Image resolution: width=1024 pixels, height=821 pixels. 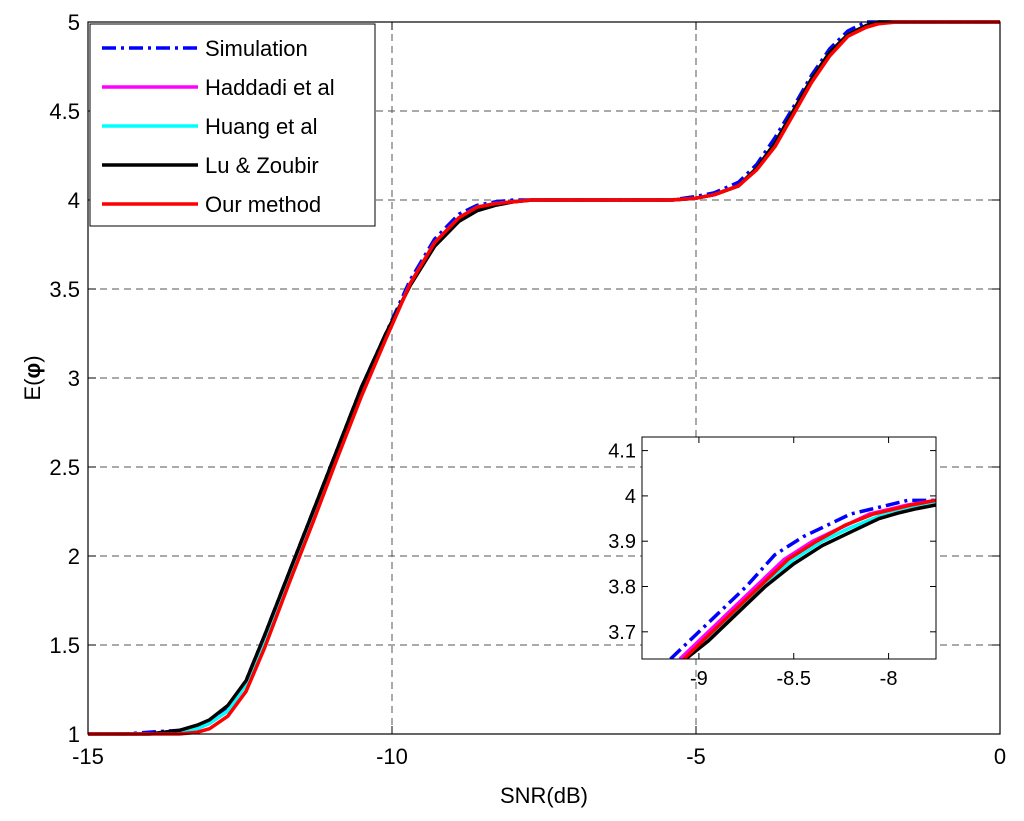 I want to click on main-y-tick-label: 3, so click(x=74, y=378).